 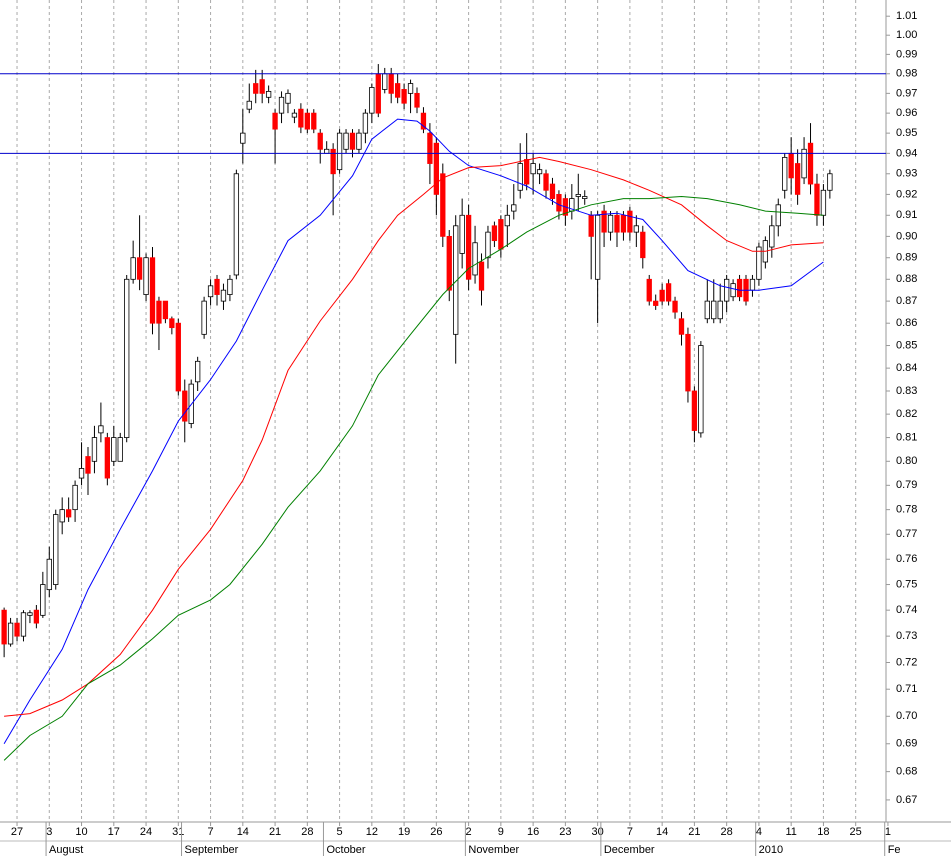 What do you see at coordinates (906, 54) in the screenshot?
I see `y-tick-label: 0.99` at bounding box center [906, 54].